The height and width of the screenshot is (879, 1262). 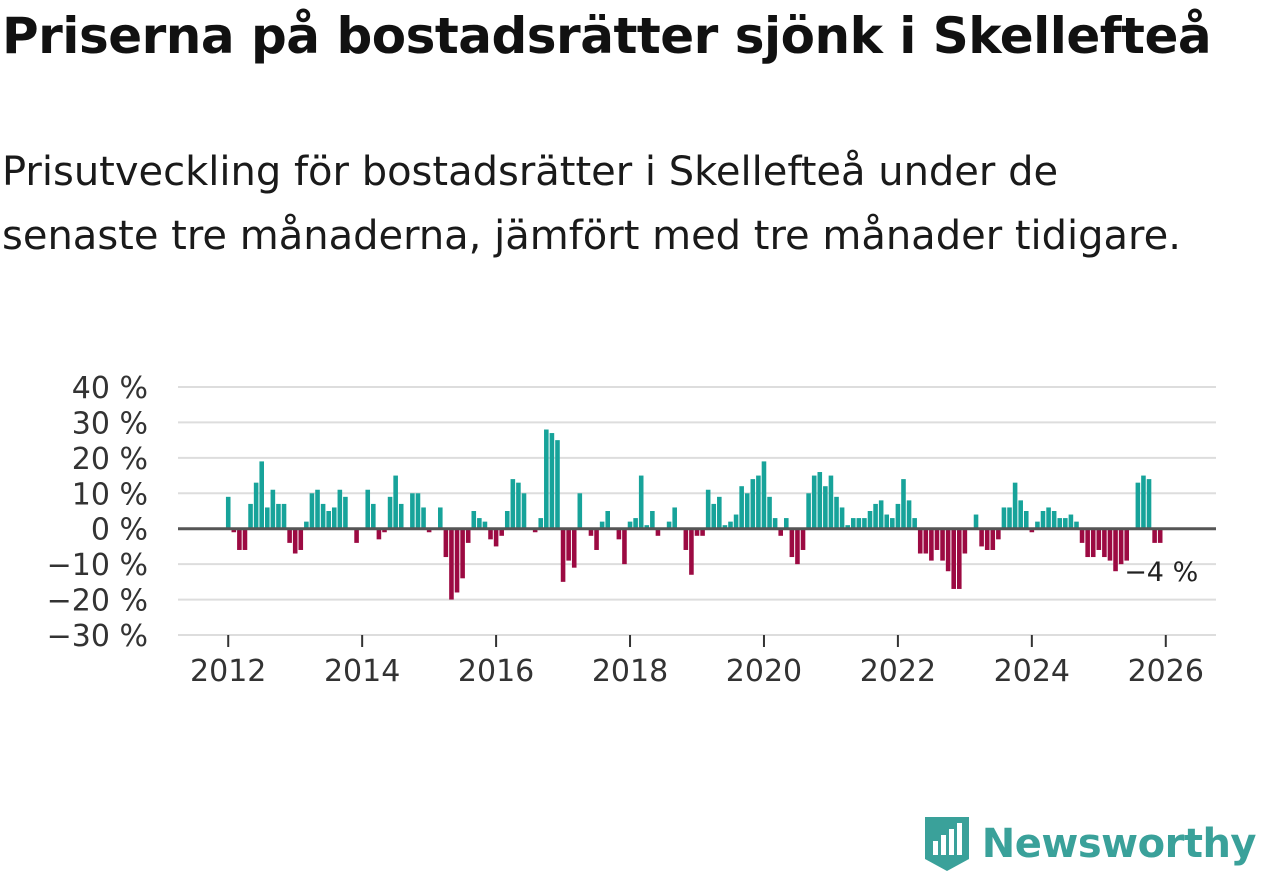 What do you see at coordinates (228, 671) in the screenshot?
I see `x-tick-label: 2012` at bounding box center [228, 671].